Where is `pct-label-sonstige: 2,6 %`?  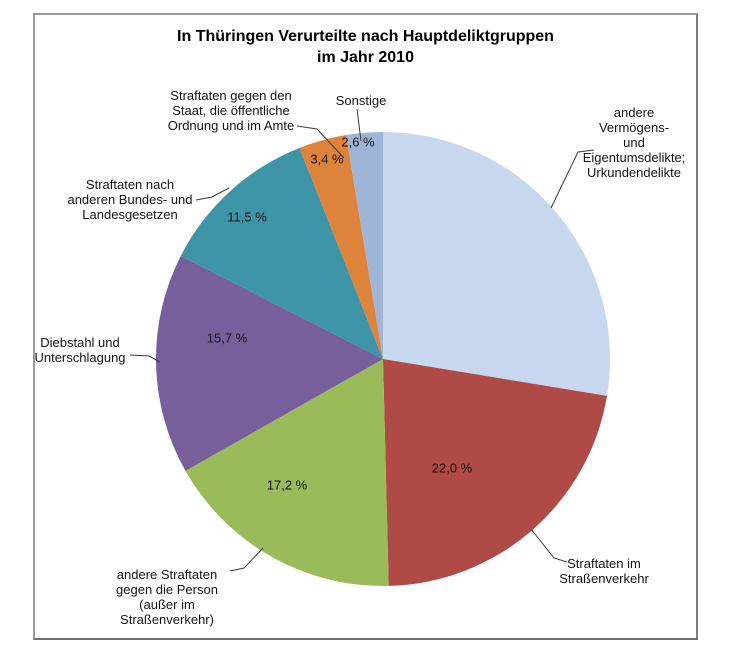
pct-label-sonstige: 2,6 % is located at coordinates (358, 142).